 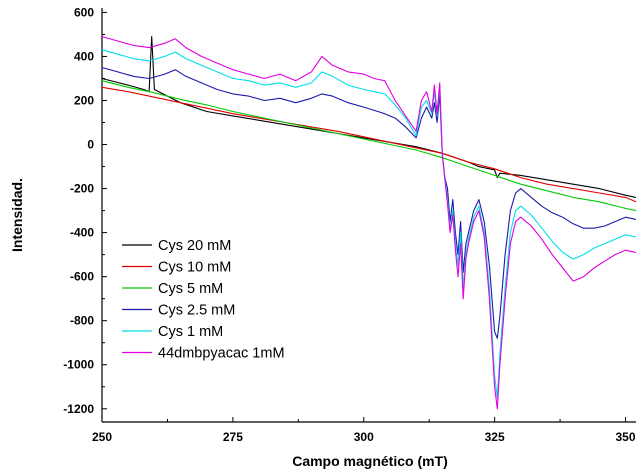 What do you see at coordinates (82, 277) in the screenshot?
I see `y-tick-label: -600` at bounding box center [82, 277].